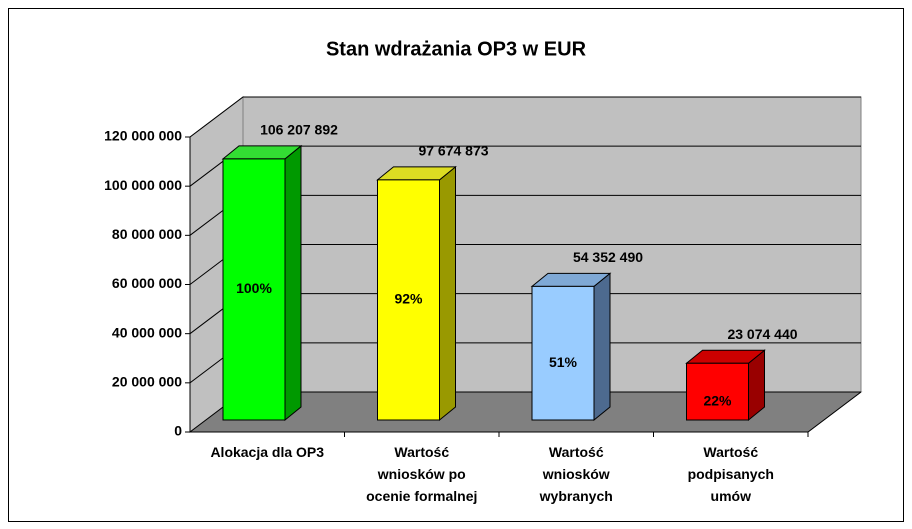 This screenshot has width=912, height=529. What do you see at coordinates (762, 334) in the screenshot?
I see `value-label: 23 074 440` at bounding box center [762, 334].